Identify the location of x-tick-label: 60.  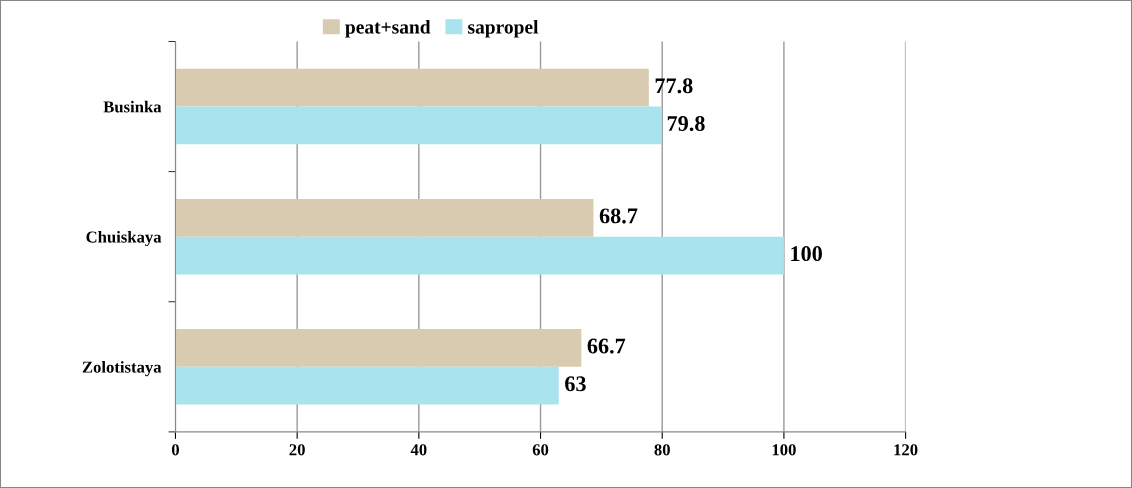
(540, 450).